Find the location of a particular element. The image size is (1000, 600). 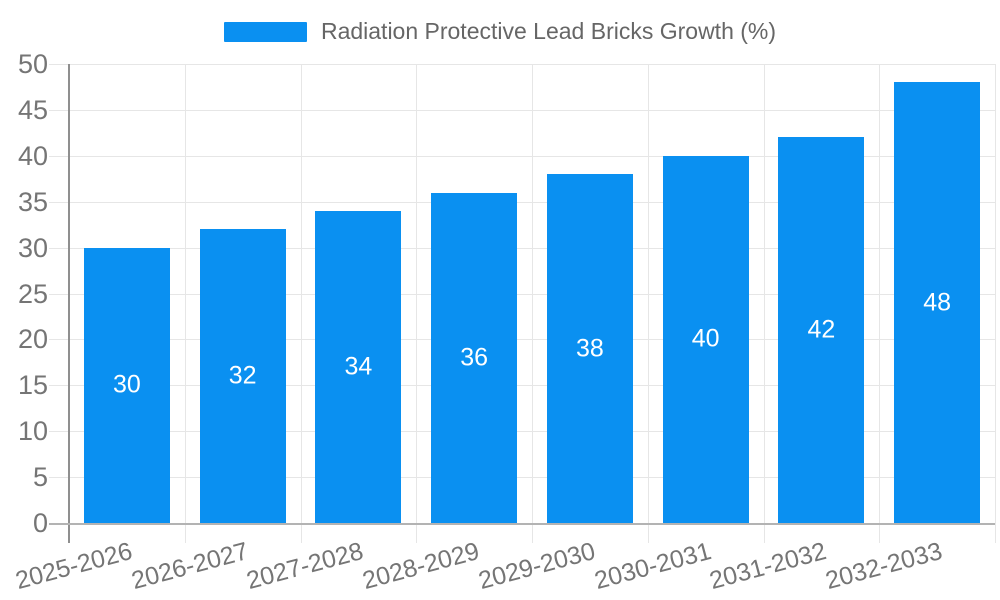

y-axis-tick-label: 40 is located at coordinates (32, 155).